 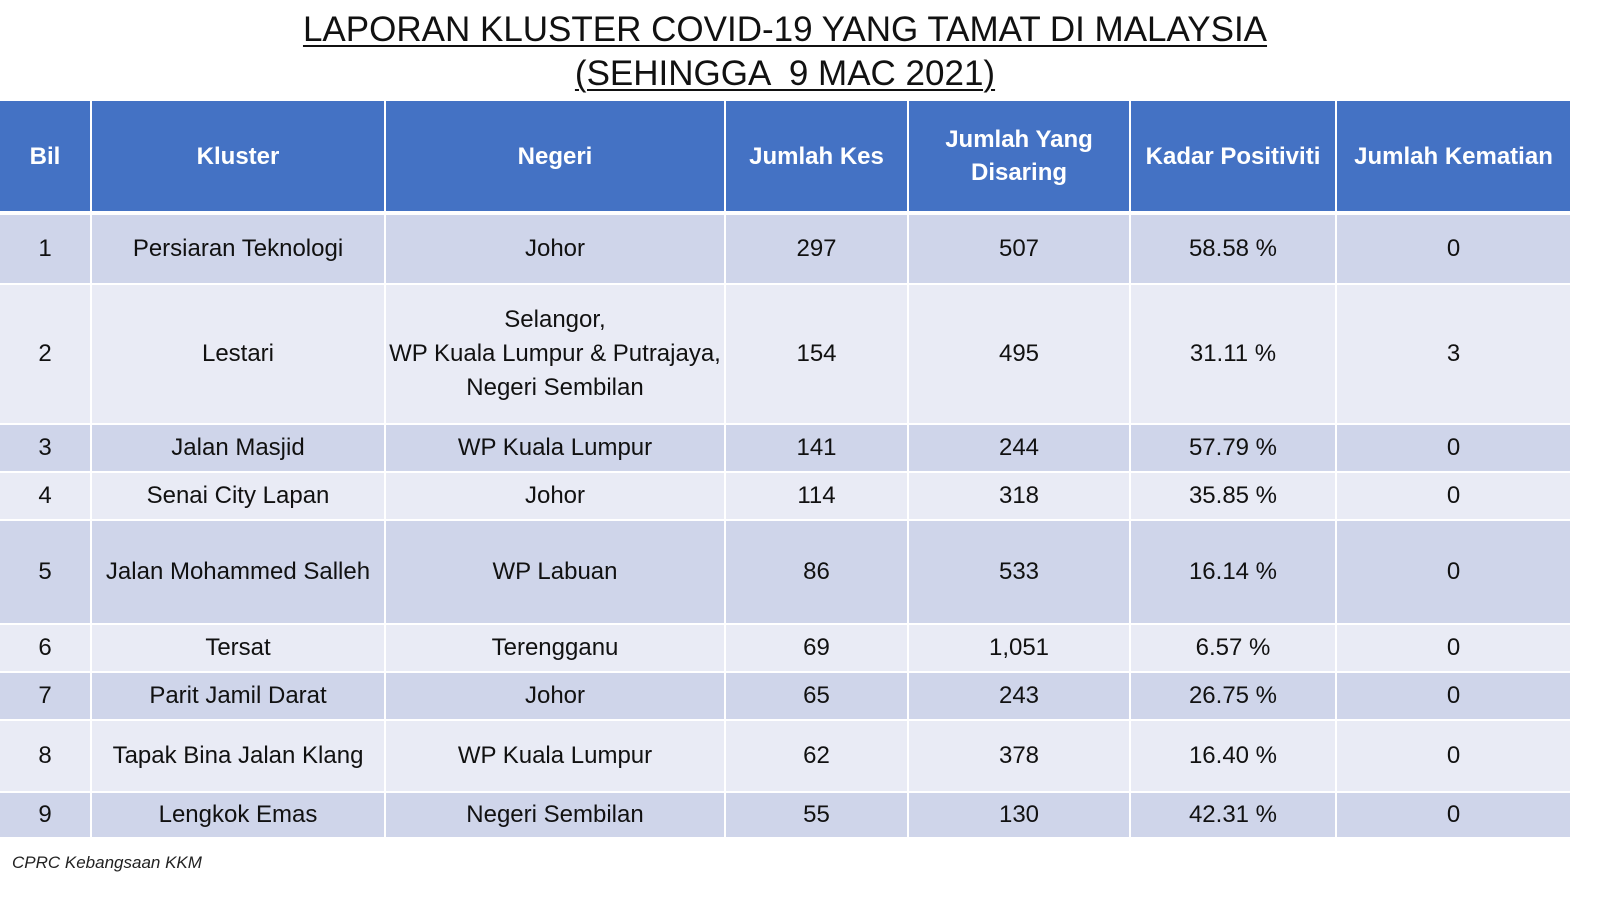 What do you see at coordinates (817, 757) in the screenshot?
I see `cell-jumlah-kes: 62` at bounding box center [817, 757].